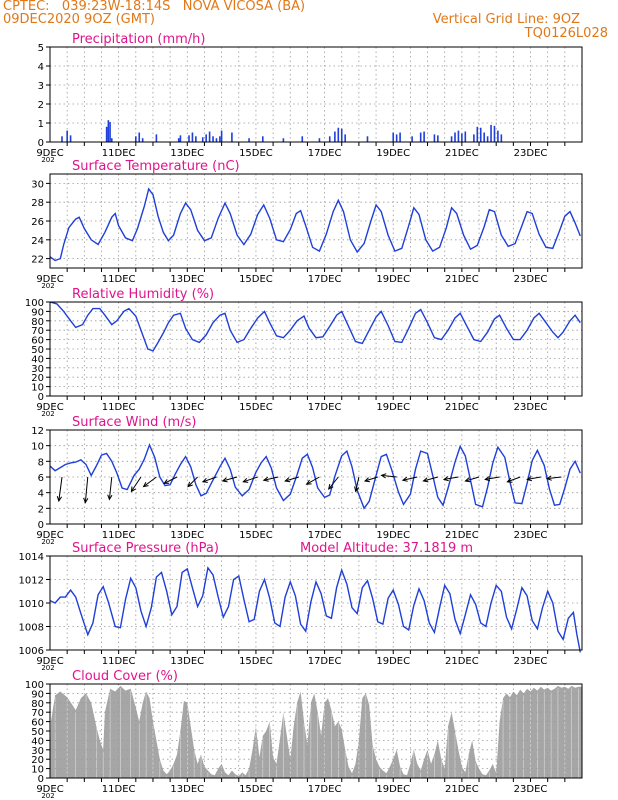 Image resolution: width=618 pixels, height=800 pixels. What do you see at coordinates (325, 535) in the screenshot?
I see `wind-xtick-label: 17DEC` at bounding box center [325, 535].